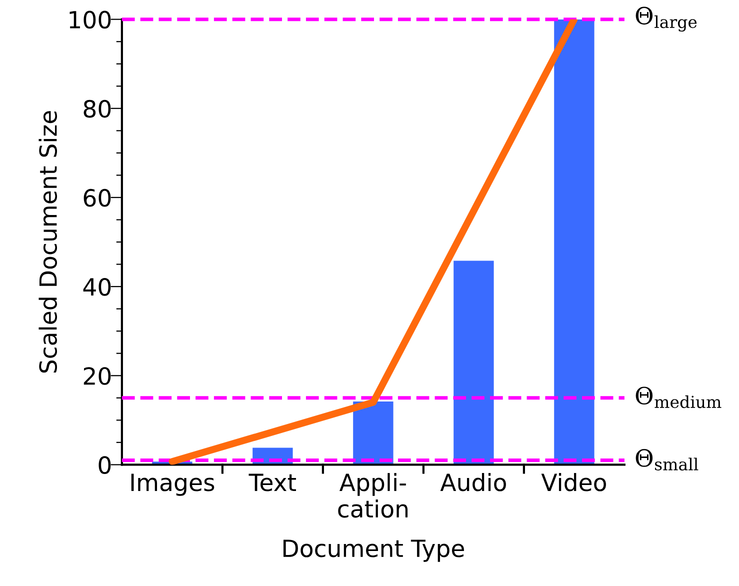 The image size is (739, 586). Describe the element at coordinates (48, 242) in the screenshot. I see `y-axis-title: Scaled Document Size` at that location.